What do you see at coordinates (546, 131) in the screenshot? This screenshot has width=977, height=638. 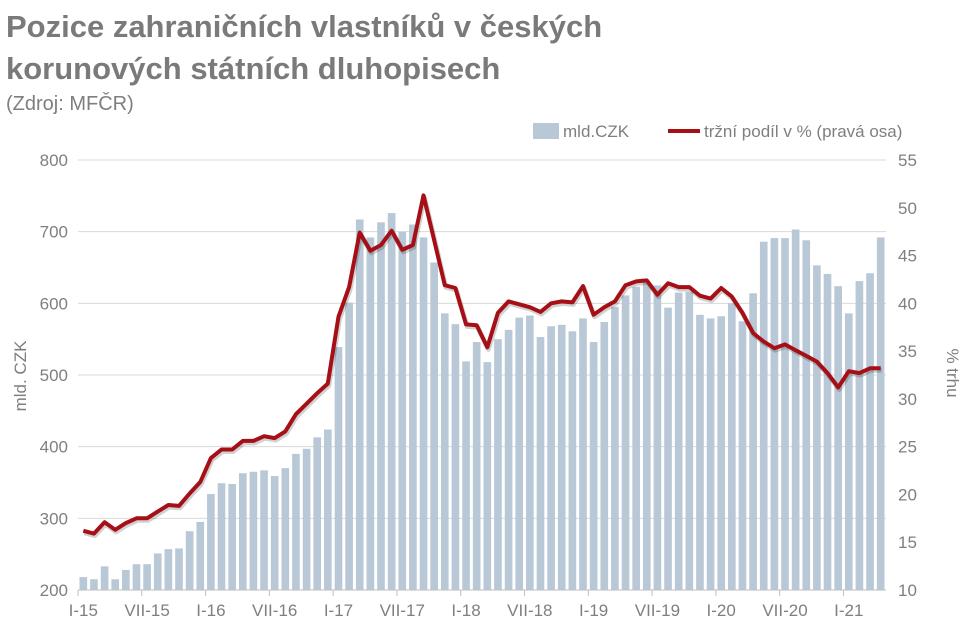 I see `legend-swatch-bars` at bounding box center [546, 131].